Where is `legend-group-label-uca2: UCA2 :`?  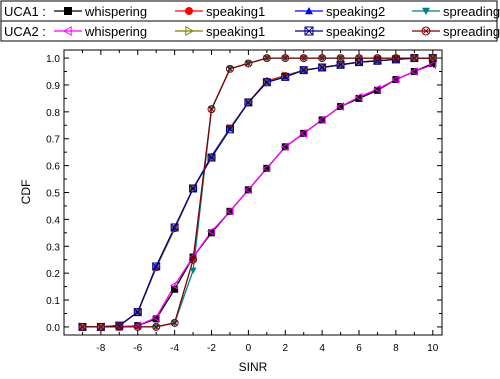
legend-group-label-uca2: UCA2 : is located at coordinates (25, 31).